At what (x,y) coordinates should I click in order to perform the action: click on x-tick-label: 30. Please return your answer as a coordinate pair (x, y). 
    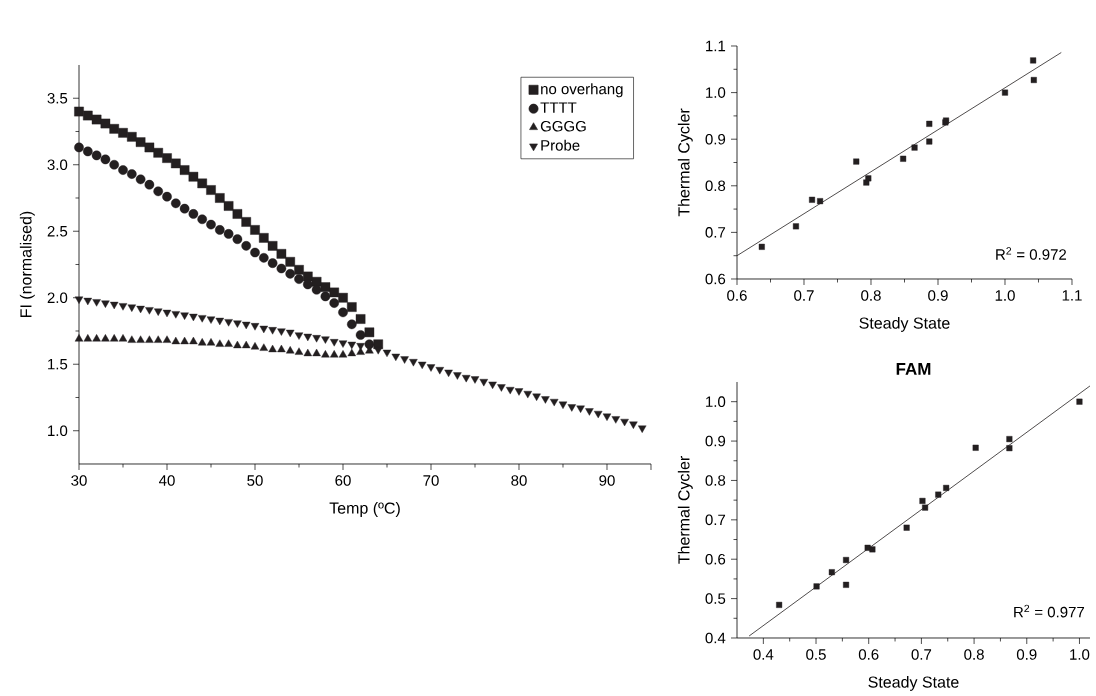
    Looking at the image, I should click on (79, 480).